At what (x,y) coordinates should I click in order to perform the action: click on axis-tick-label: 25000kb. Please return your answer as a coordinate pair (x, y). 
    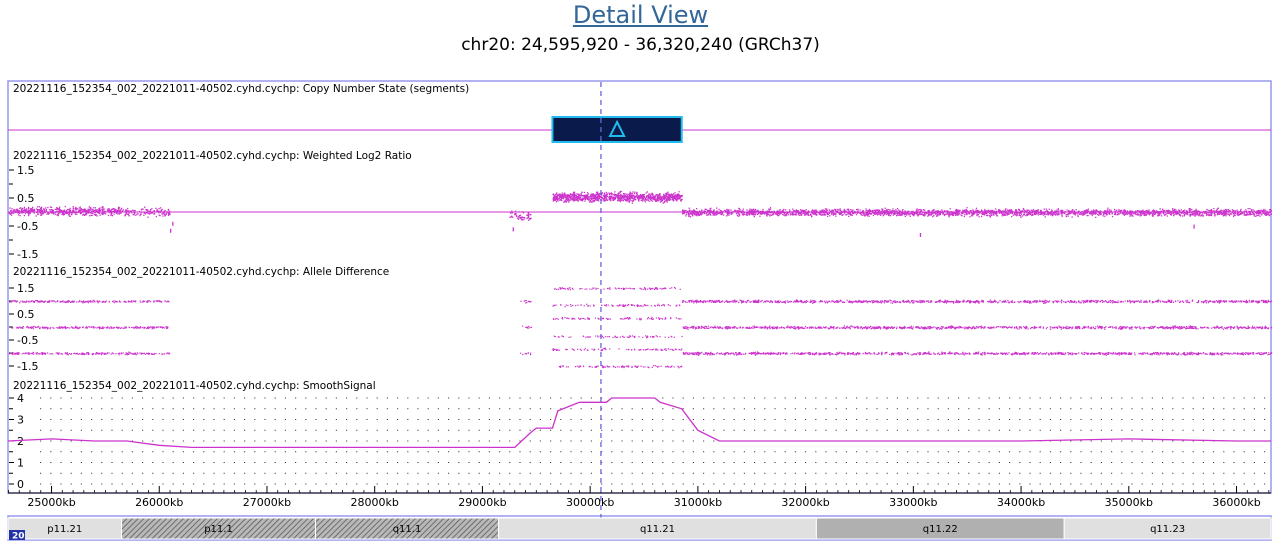
    Looking at the image, I should click on (51, 502).